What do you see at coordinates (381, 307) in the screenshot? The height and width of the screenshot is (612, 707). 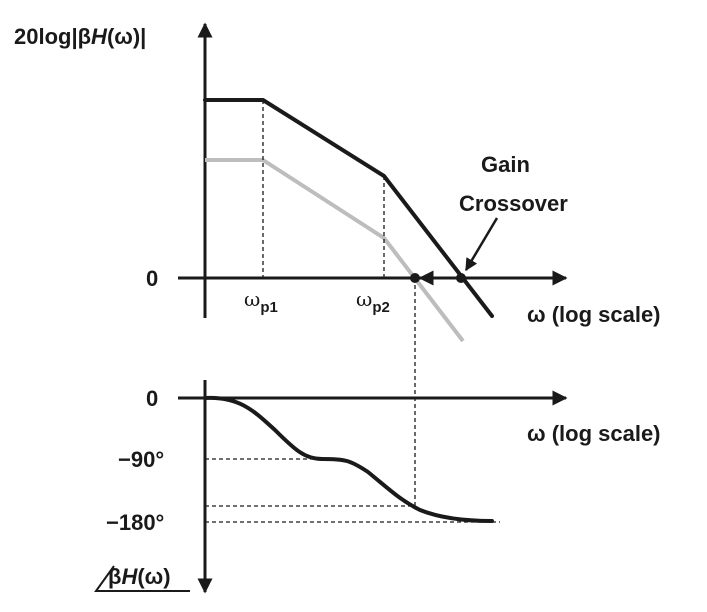 I see `pole2-subscript: p2` at bounding box center [381, 307].